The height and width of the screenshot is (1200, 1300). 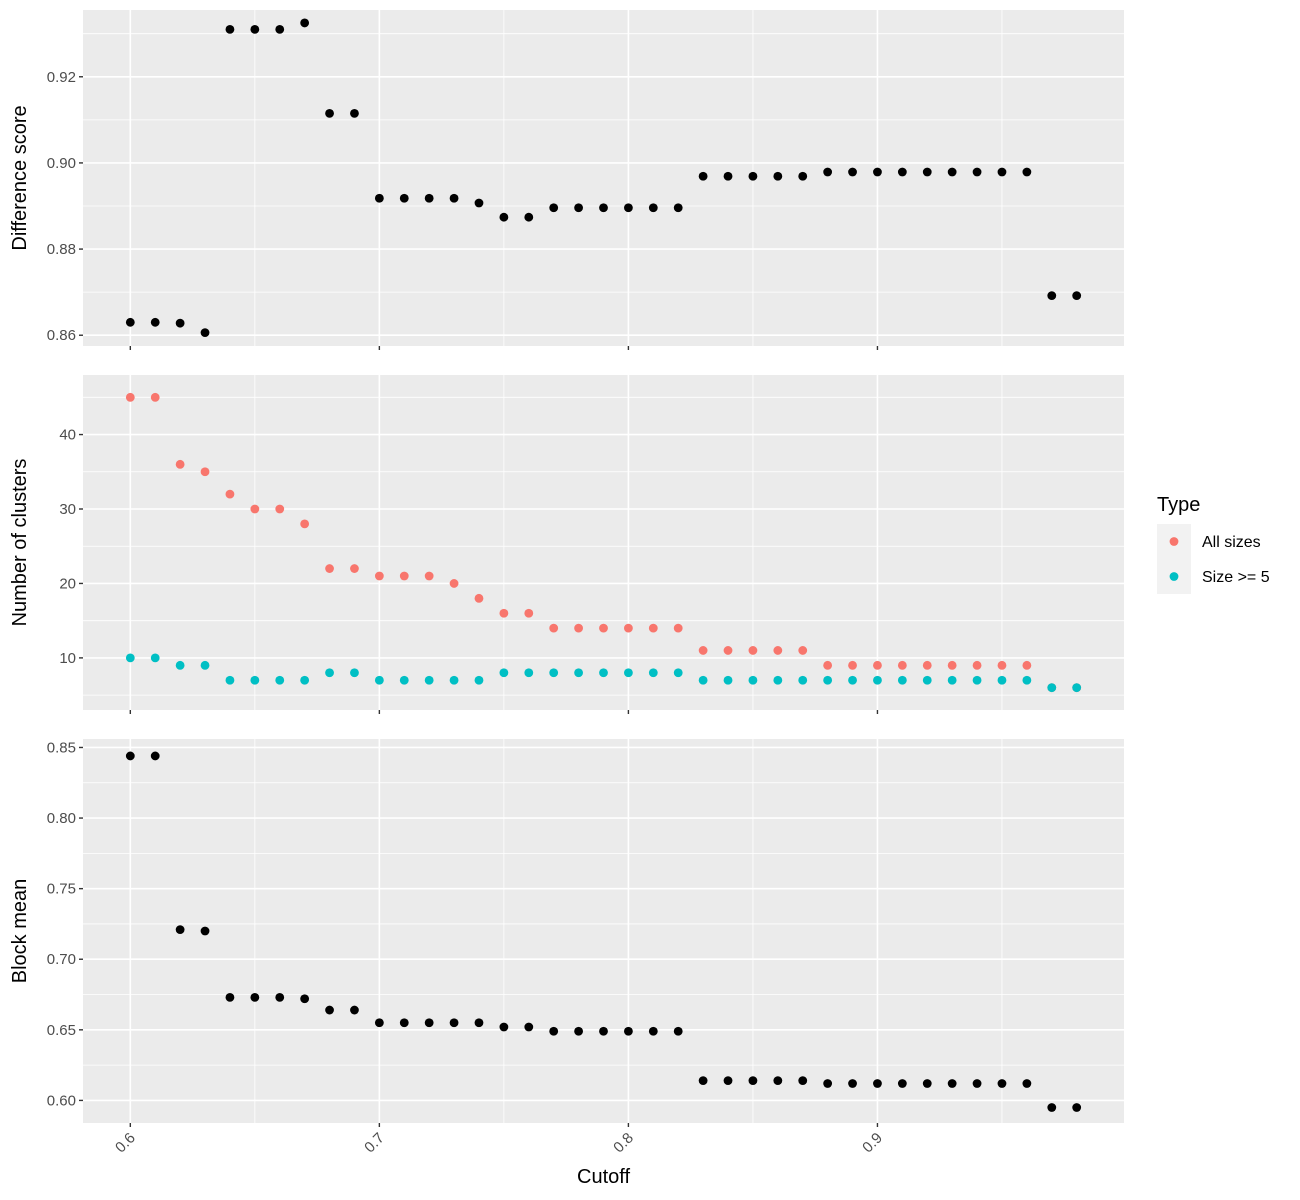 What do you see at coordinates (125, 1143) in the screenshot?
I see `x-tick-label: 0.6` at bounding box center [125, 1143].